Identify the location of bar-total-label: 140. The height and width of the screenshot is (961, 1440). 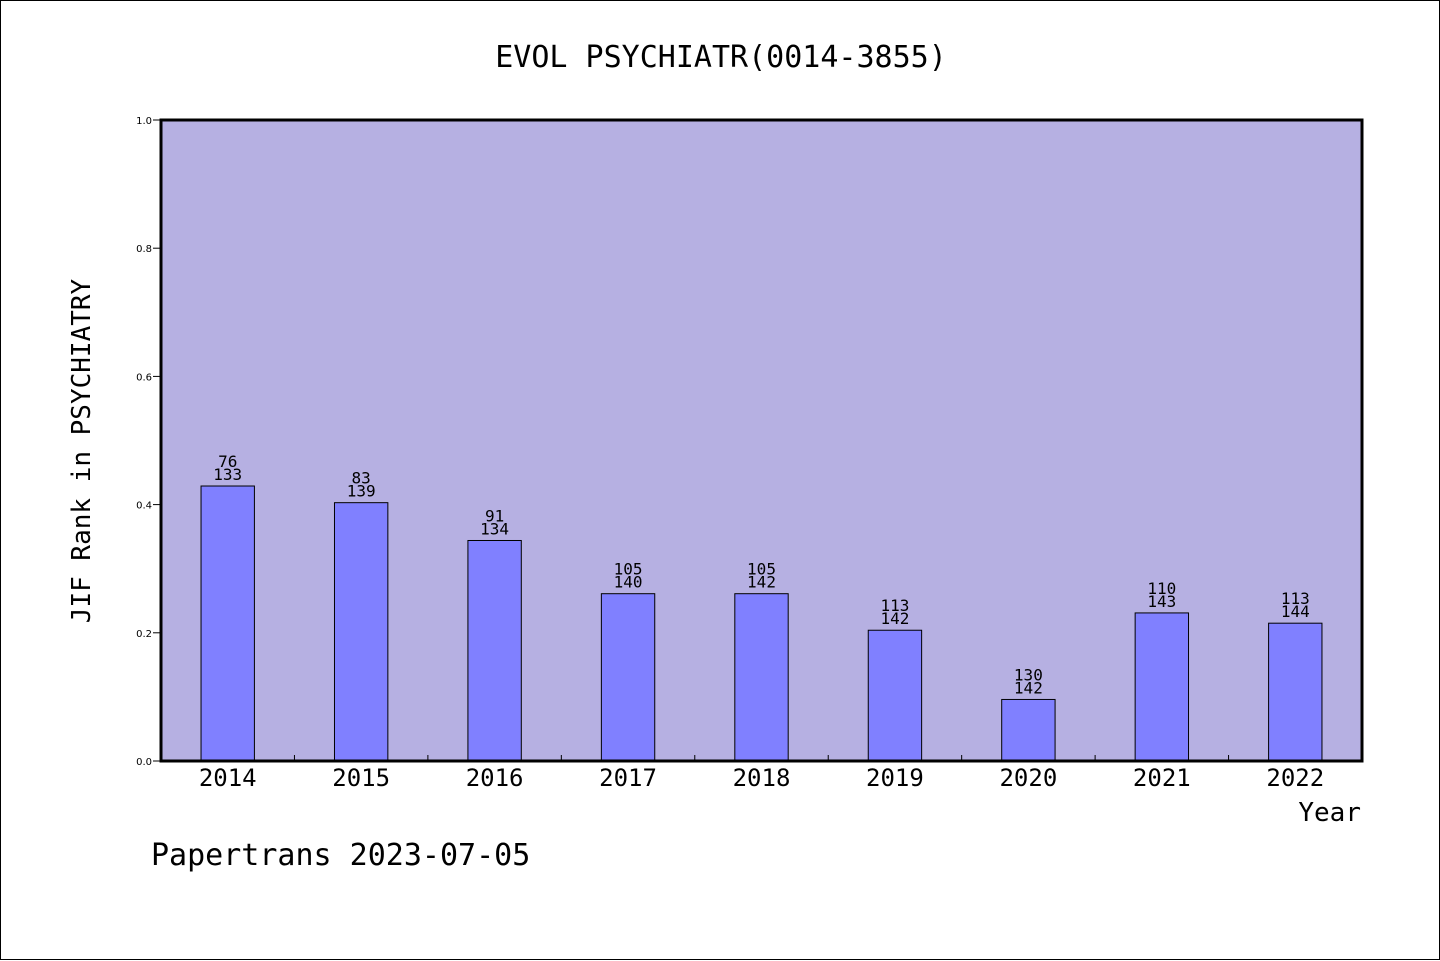
(628, 582).